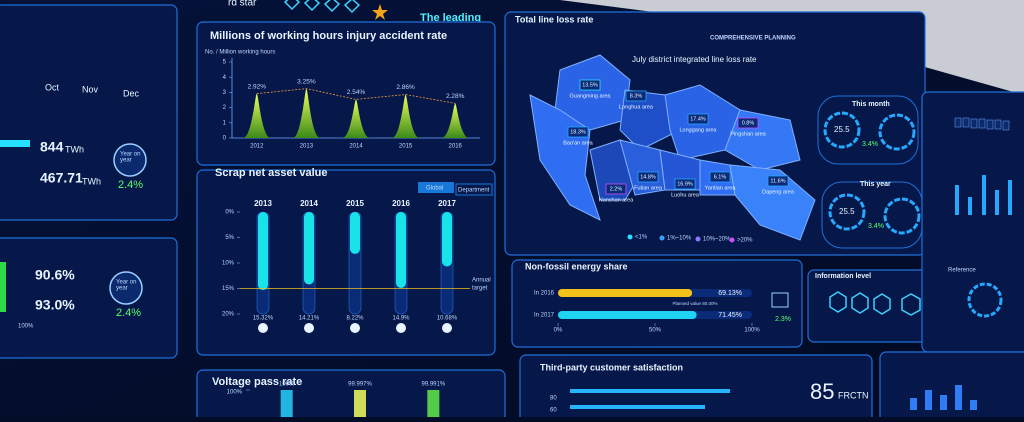 The image size is (1024, 422). I want to click on legend-dot, so click(732, 240).